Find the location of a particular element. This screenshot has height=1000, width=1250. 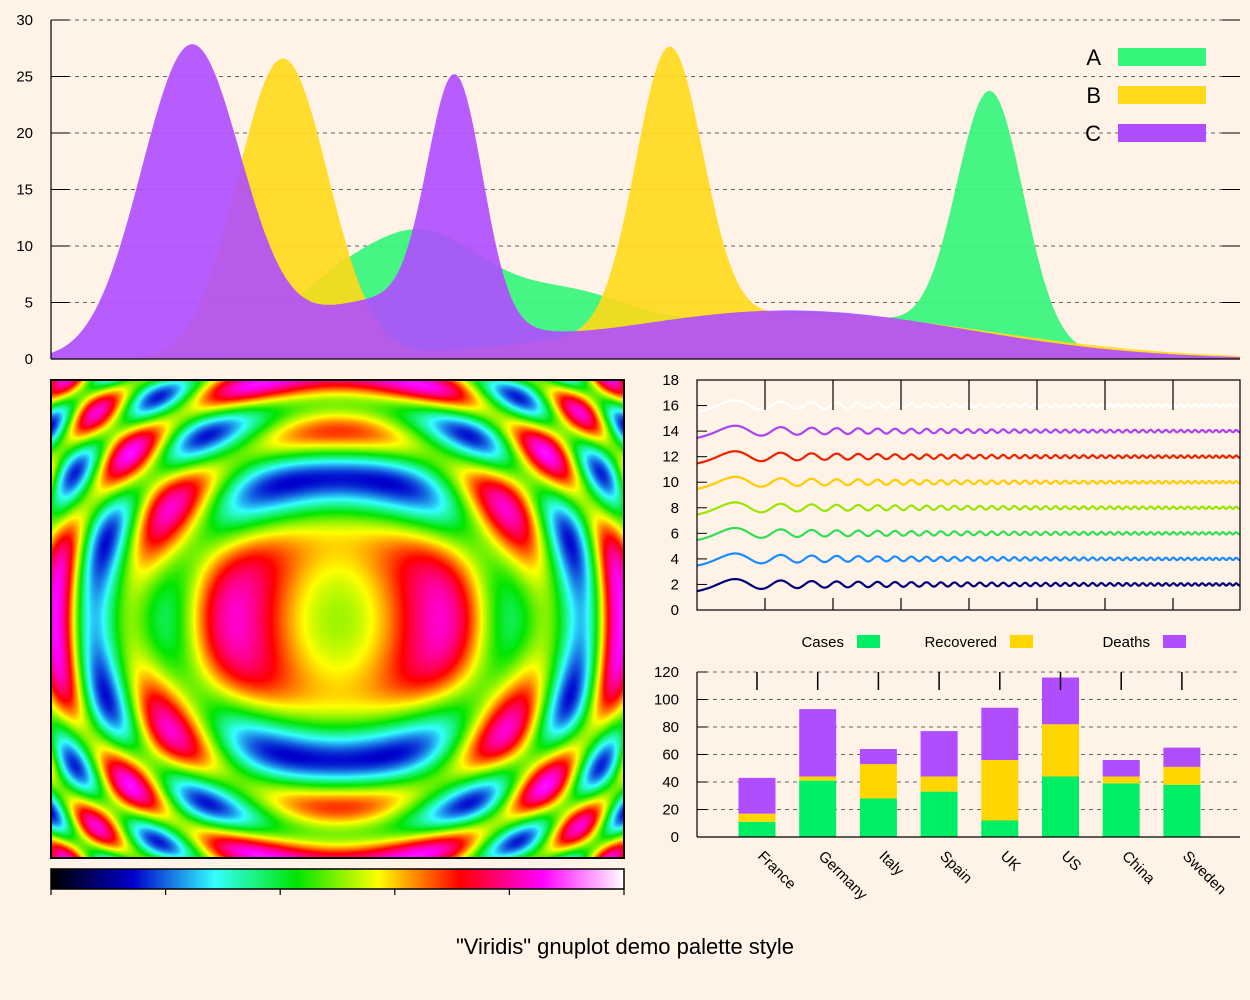

wave-ytick-label: 18 is located at coordinates (670, 380).